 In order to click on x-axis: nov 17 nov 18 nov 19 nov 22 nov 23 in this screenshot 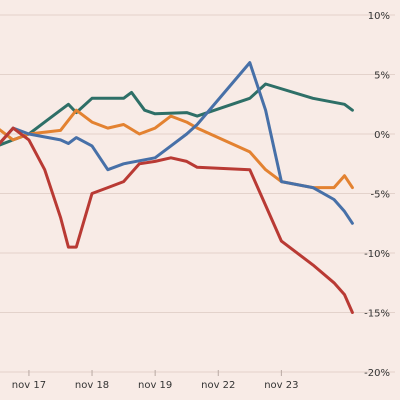, I will do `click(155, 380)`.